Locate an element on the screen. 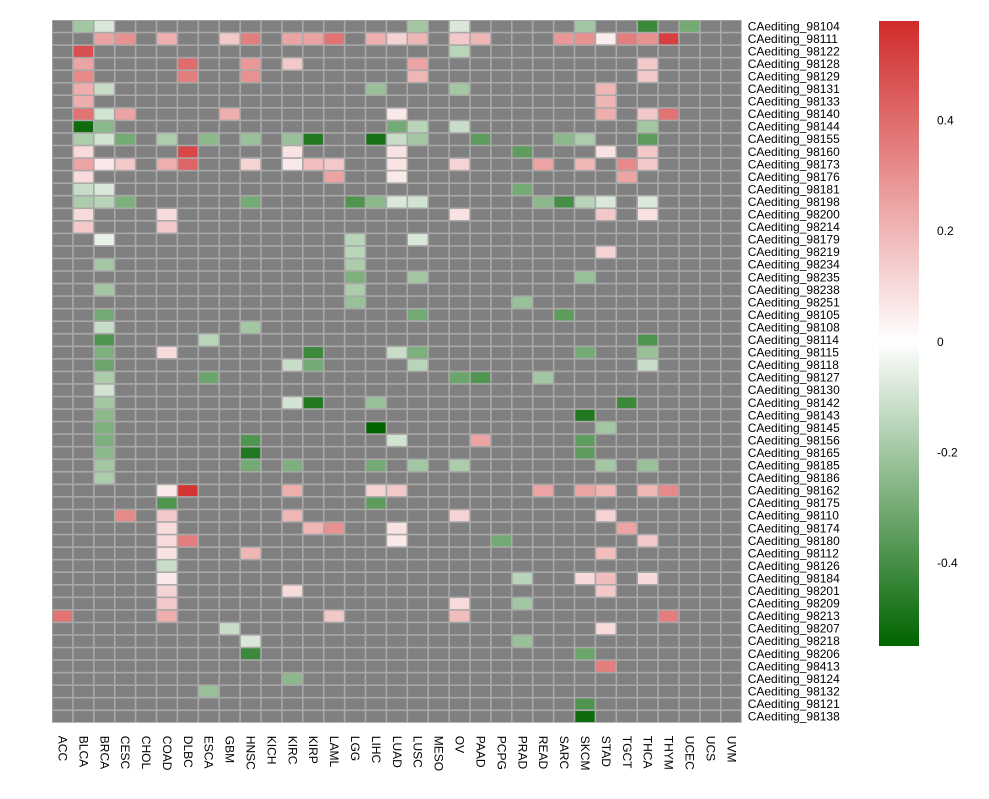 This screenshot has height=799, width=989. column-label: UCS is located at coordinates (710, 748).